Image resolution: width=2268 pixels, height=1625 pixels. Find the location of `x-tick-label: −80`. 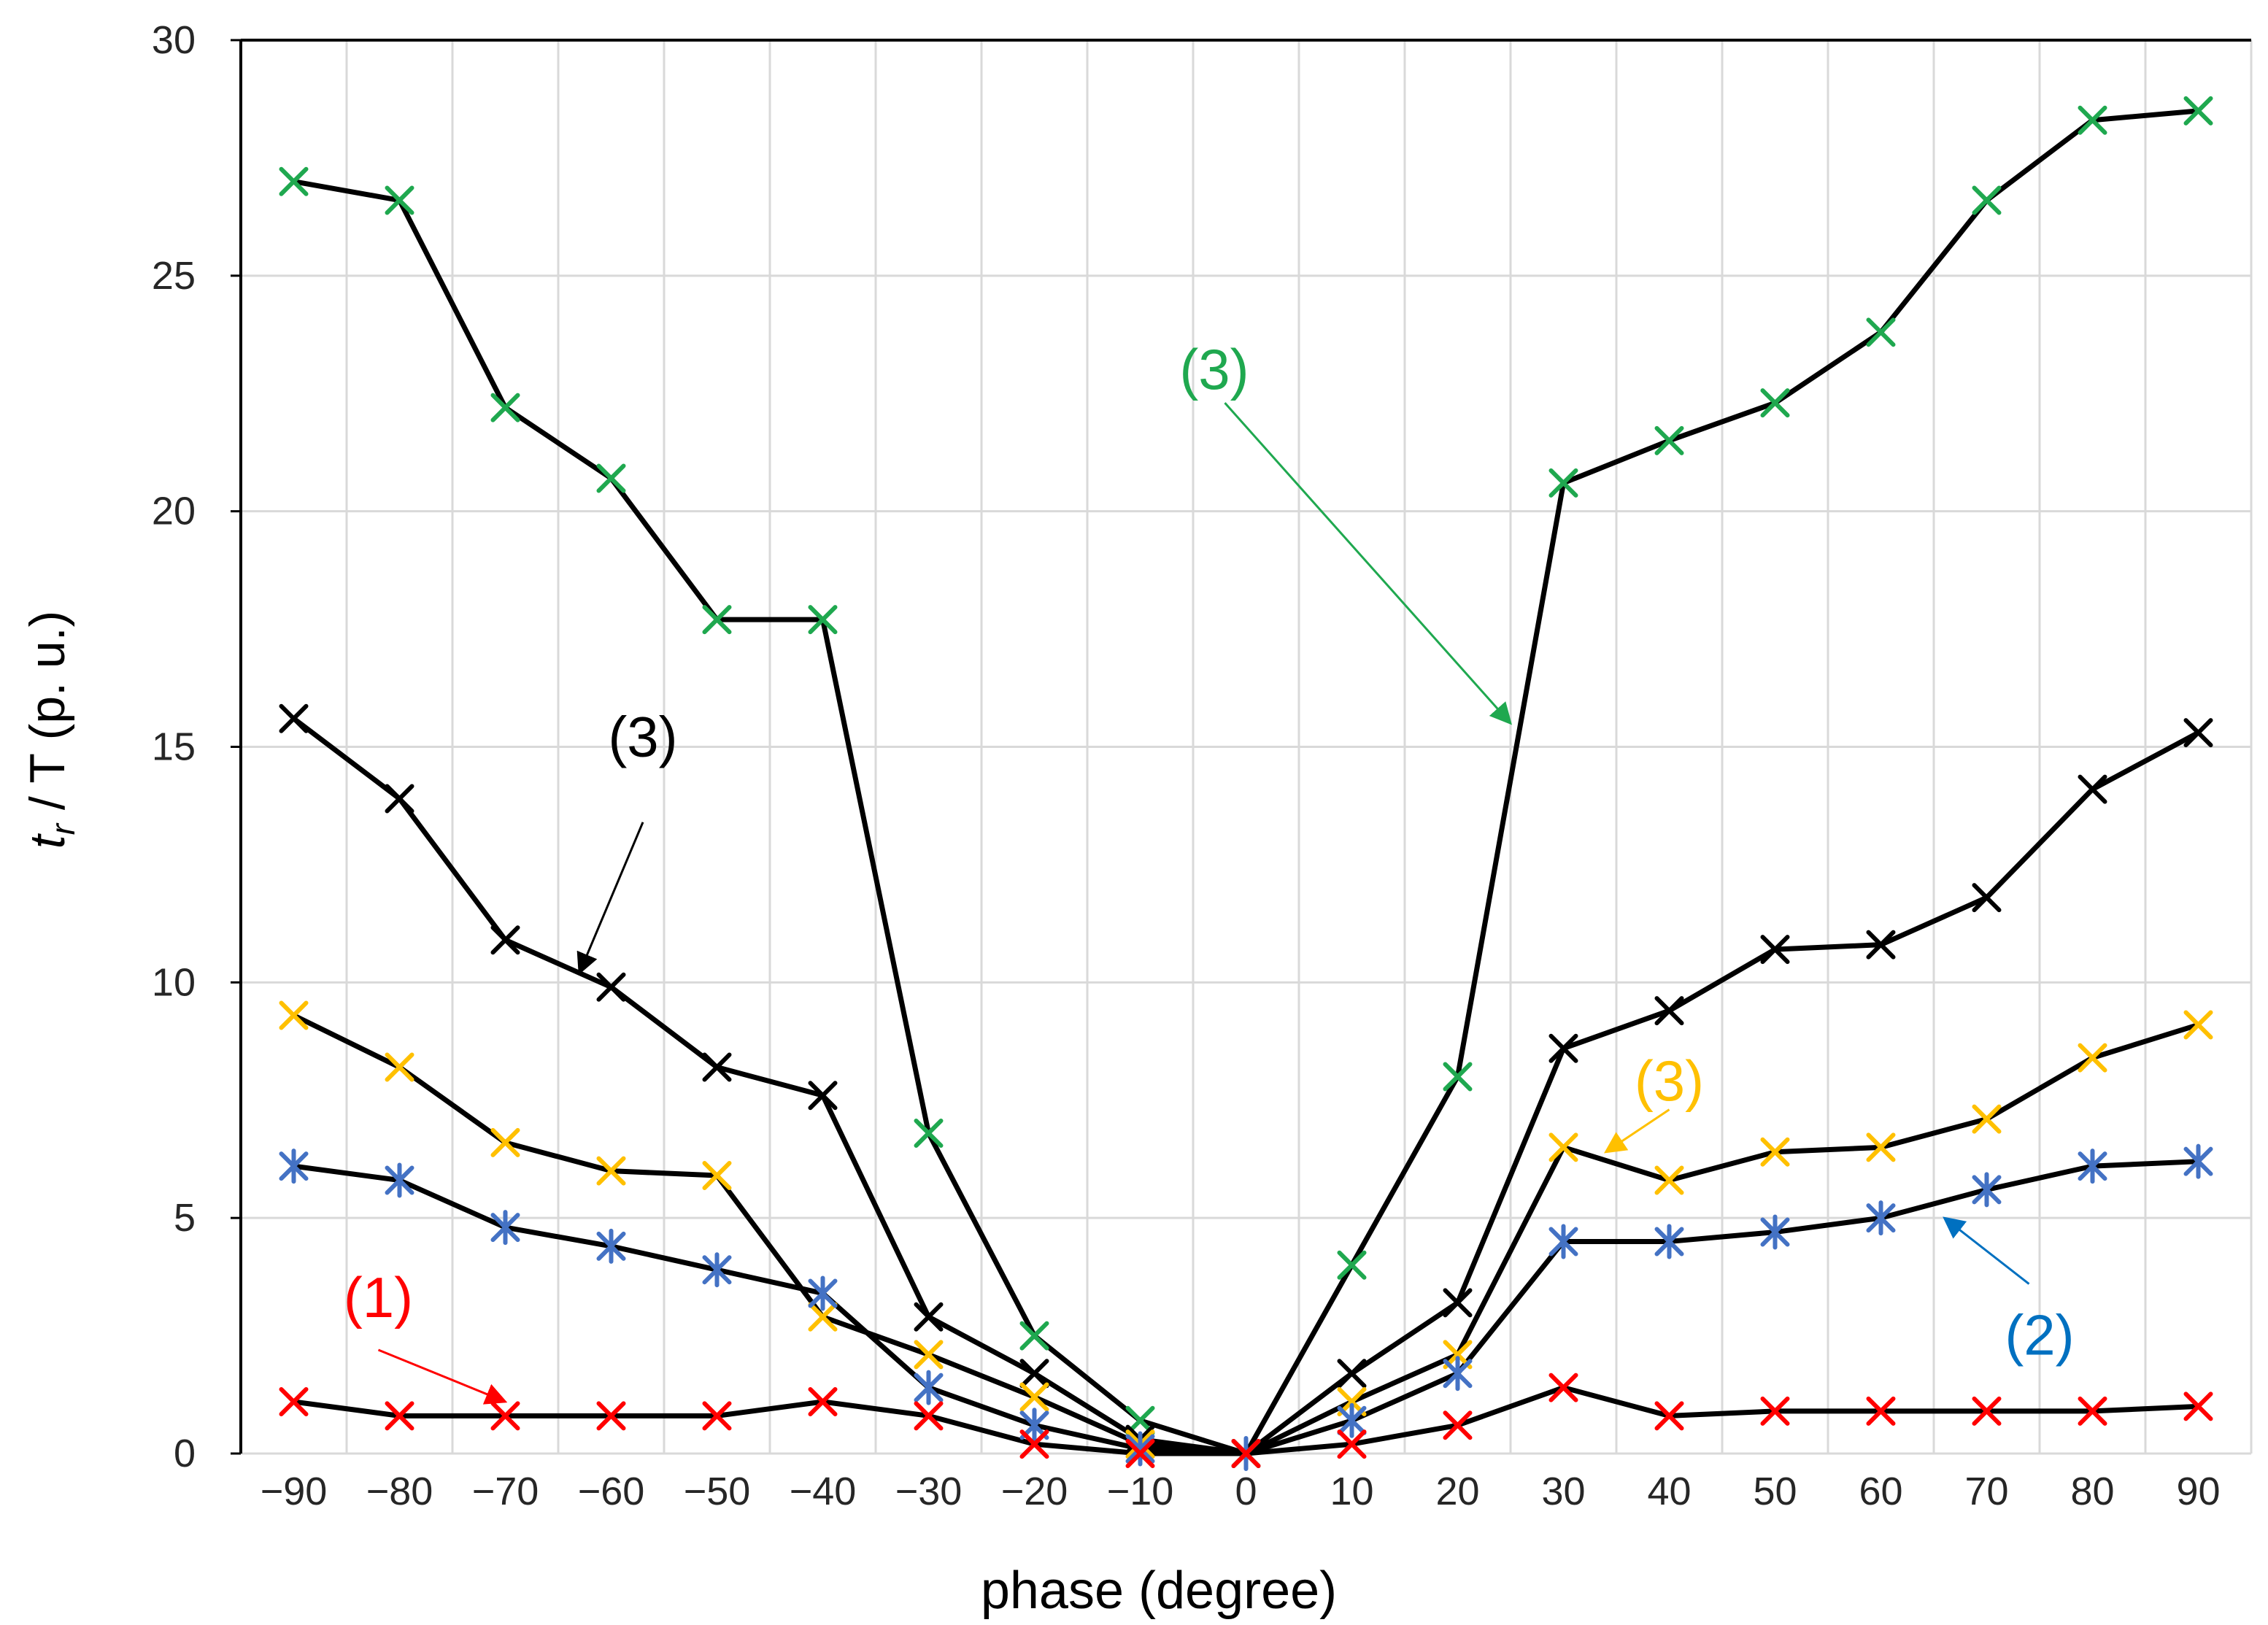

x-tick-label: −80 is located at coordinates (400, 1491).